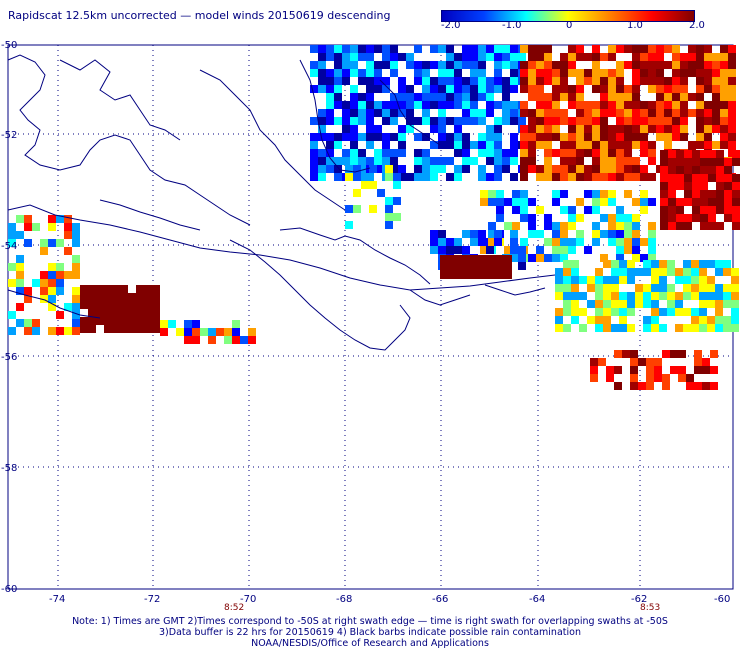  Describe the element at coordinates (512, 25) in the screenshot. I see `colorbar-tick: -1.0` at that location.